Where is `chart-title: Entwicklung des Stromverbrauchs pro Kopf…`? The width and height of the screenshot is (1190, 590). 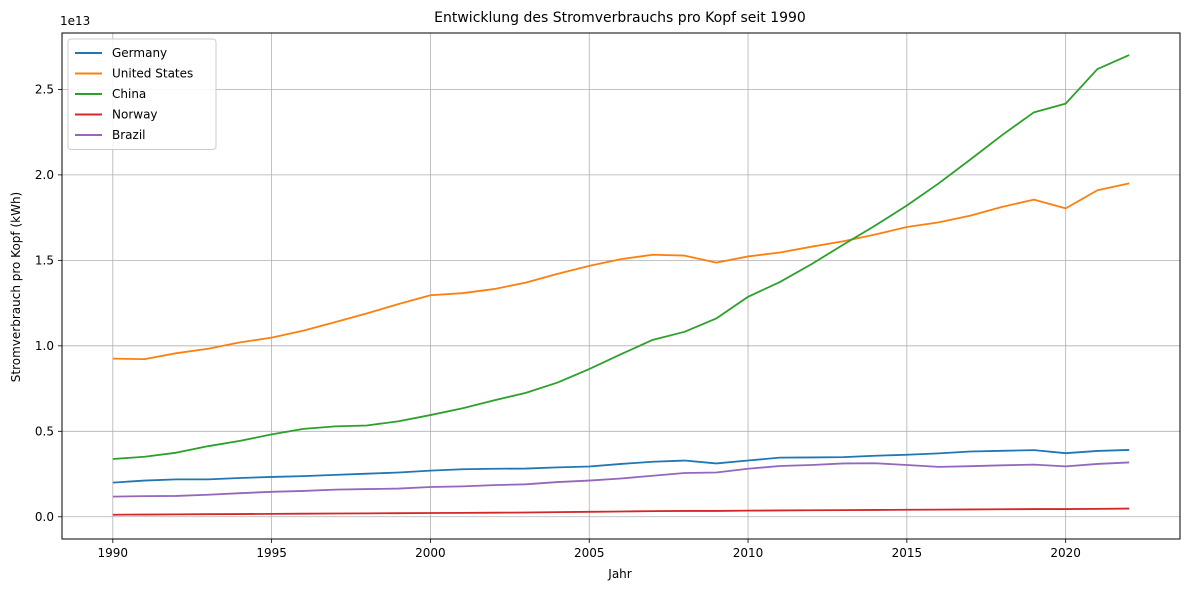
chart-title: Entwicklung des Stromverbrauchs pro Kopf… is located at coordinates (620, 18).